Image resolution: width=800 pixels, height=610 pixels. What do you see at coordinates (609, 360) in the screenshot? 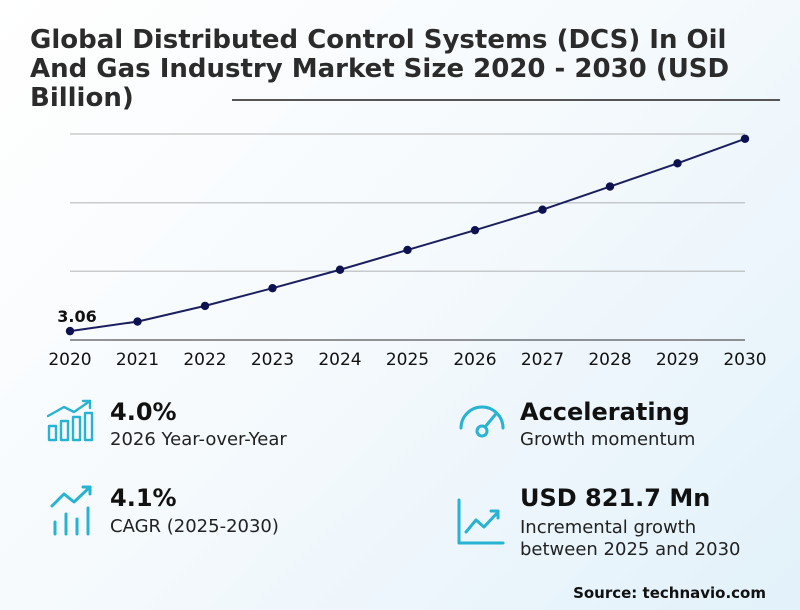
I see `x-tick-label: 2028` at bounding box center [609, 360].